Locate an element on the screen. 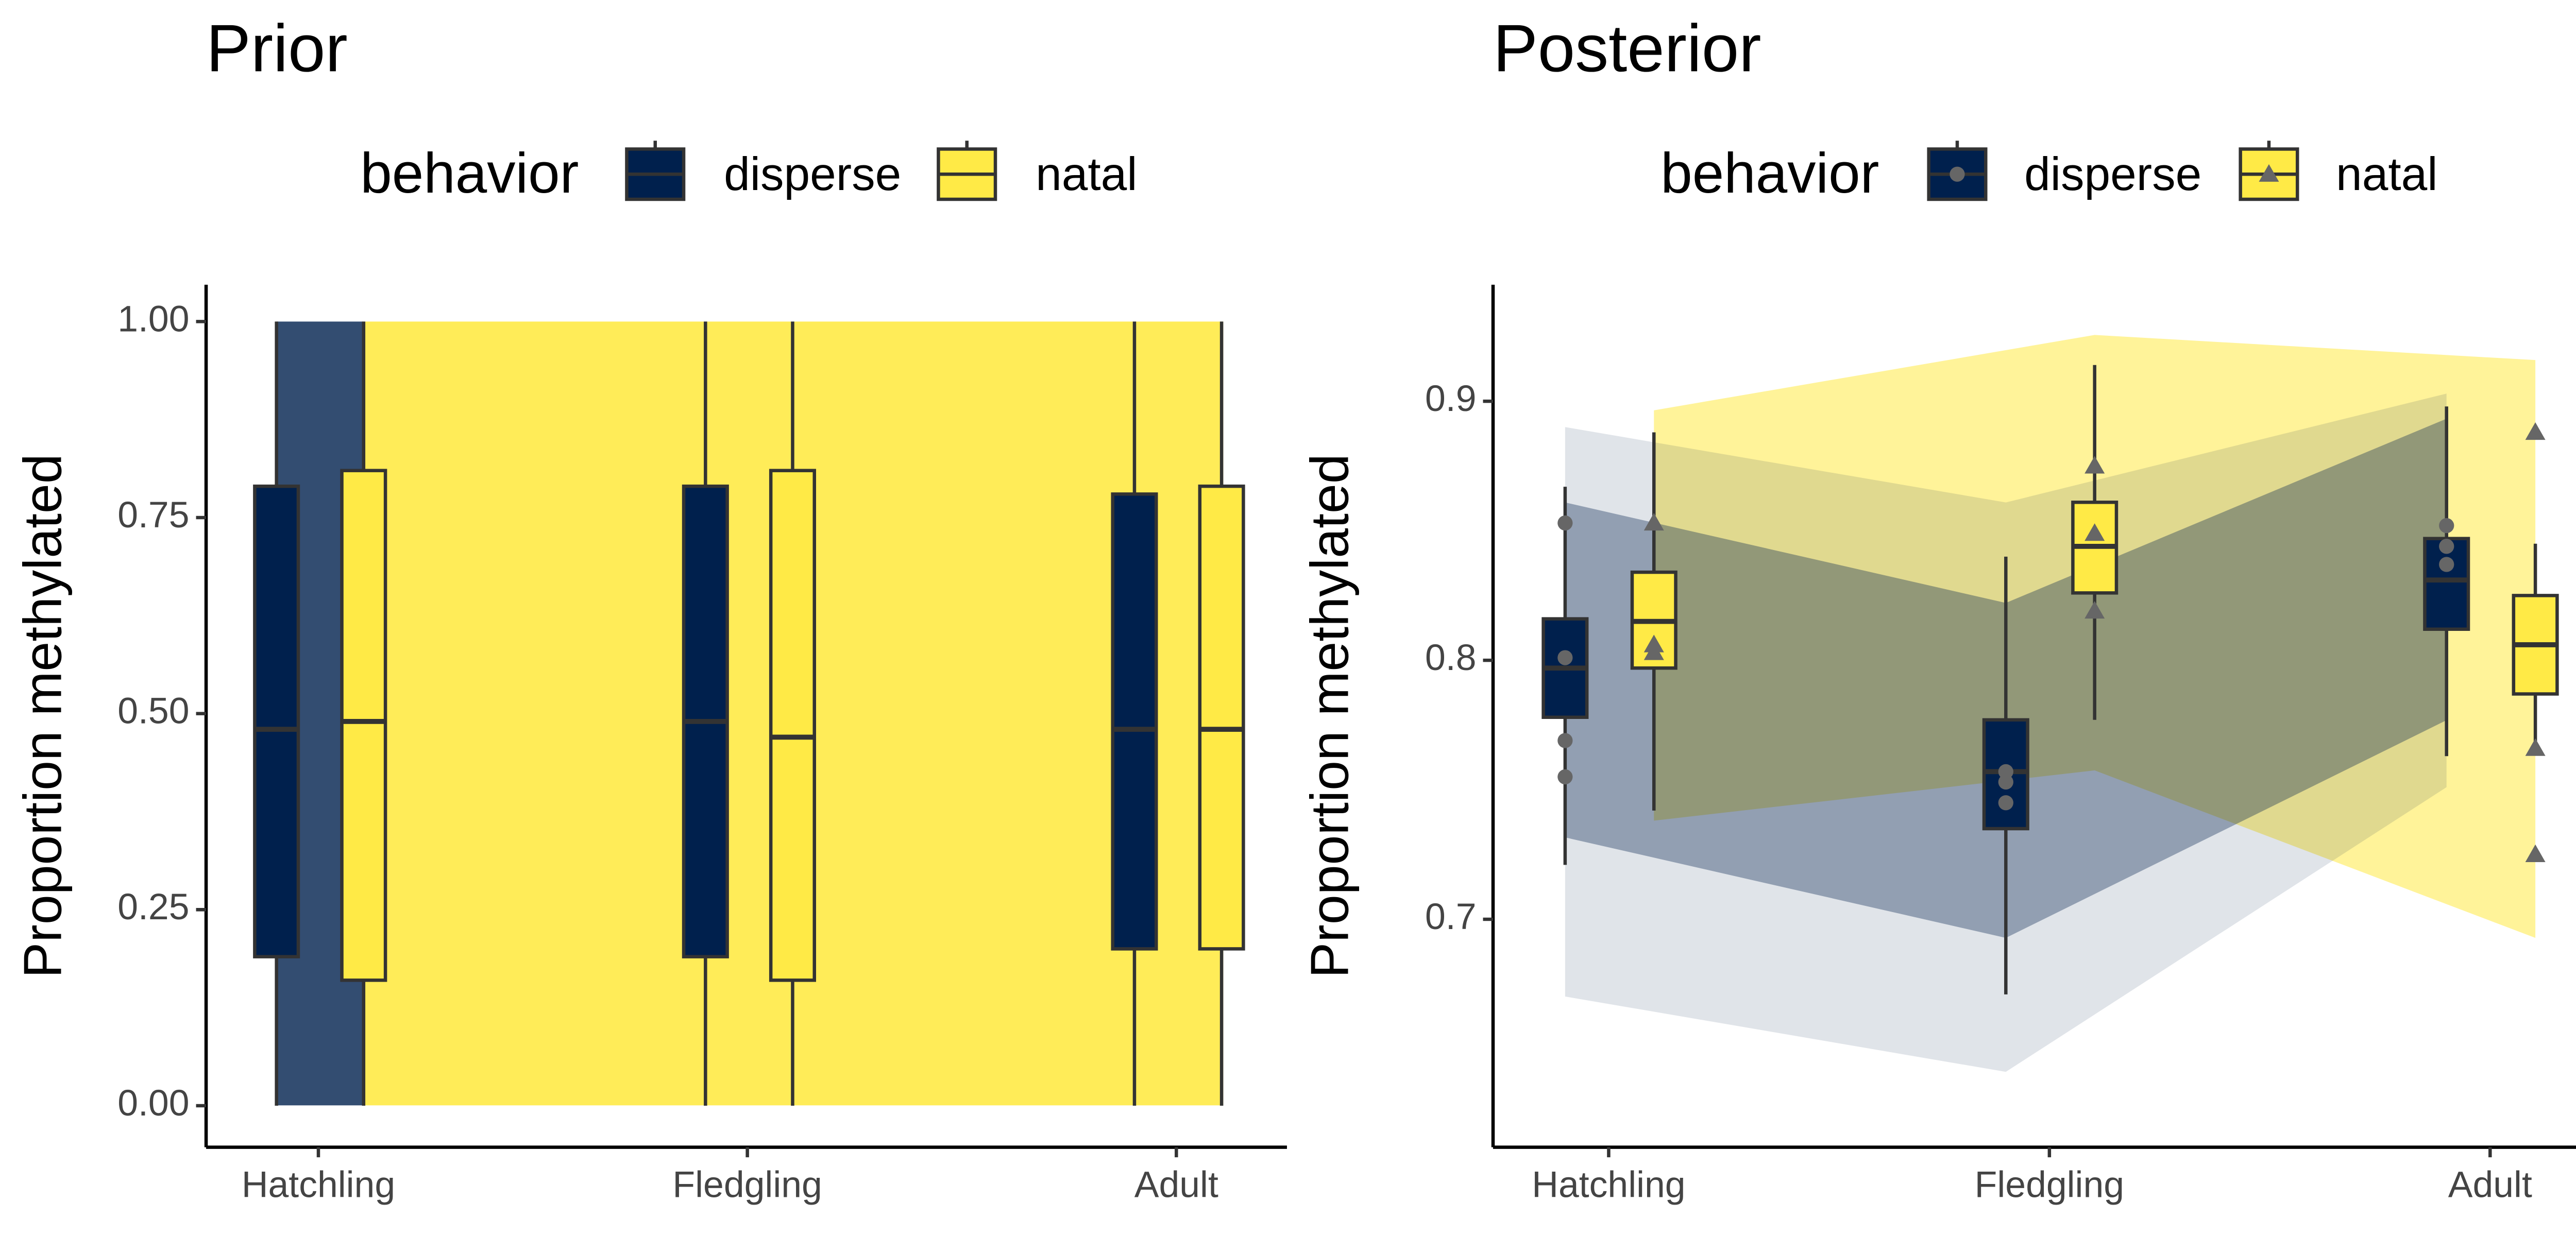 Image resolution: width=2576 pixels, height=1236 pixels. chart-title: Posterior is located at coordinates (1627, 47).